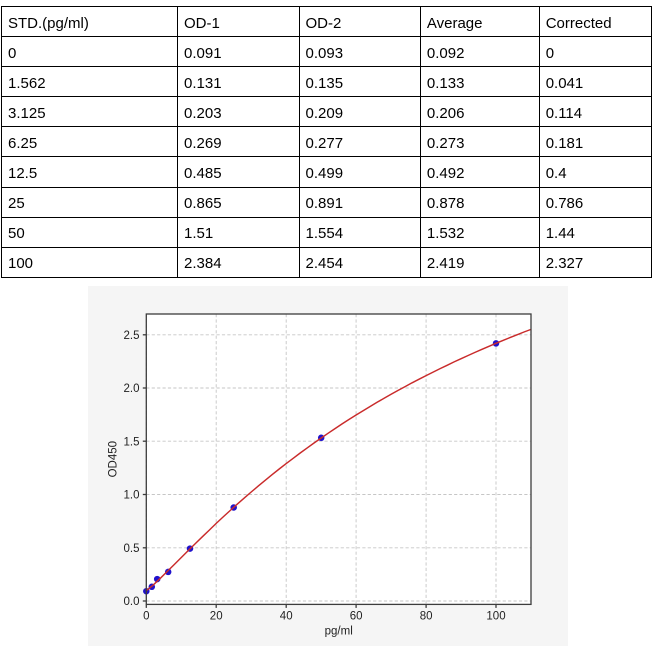 Image resolution: width=671 pixels, height=650 pixels. Describe the element at coordinates (339, 631) in the screenshot. I see `svg-text: pg/ml` at that location.